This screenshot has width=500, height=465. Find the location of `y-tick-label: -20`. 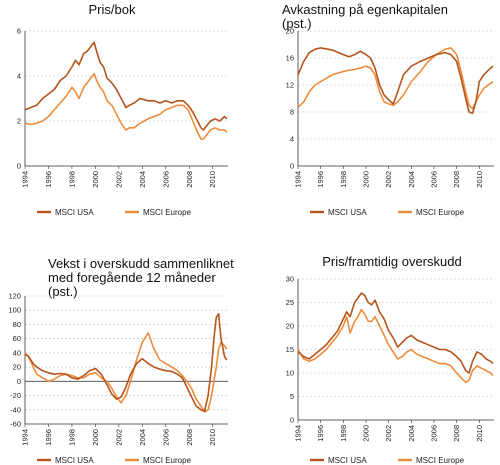

y-tick-label: -20 is located at coordinates (15, 395).